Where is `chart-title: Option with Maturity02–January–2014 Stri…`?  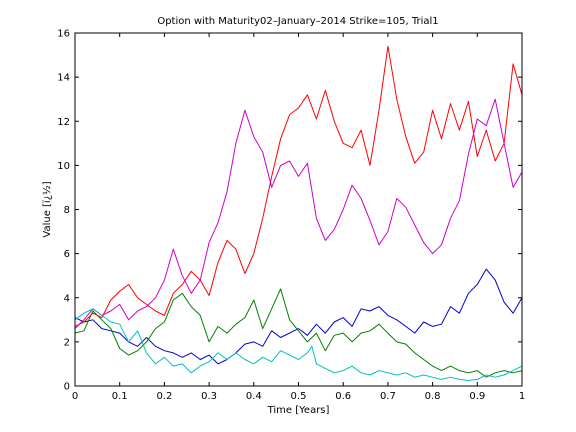 chart-title: Option with Maturity02–January–2014 Stri… is located at coordinates (297, 21).